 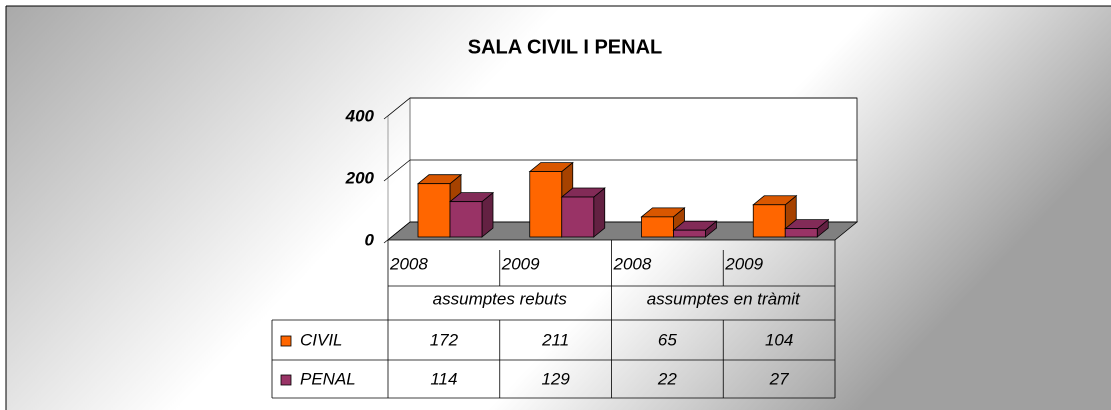 I want to click on table-value: 114, so click(x=443, y=378).